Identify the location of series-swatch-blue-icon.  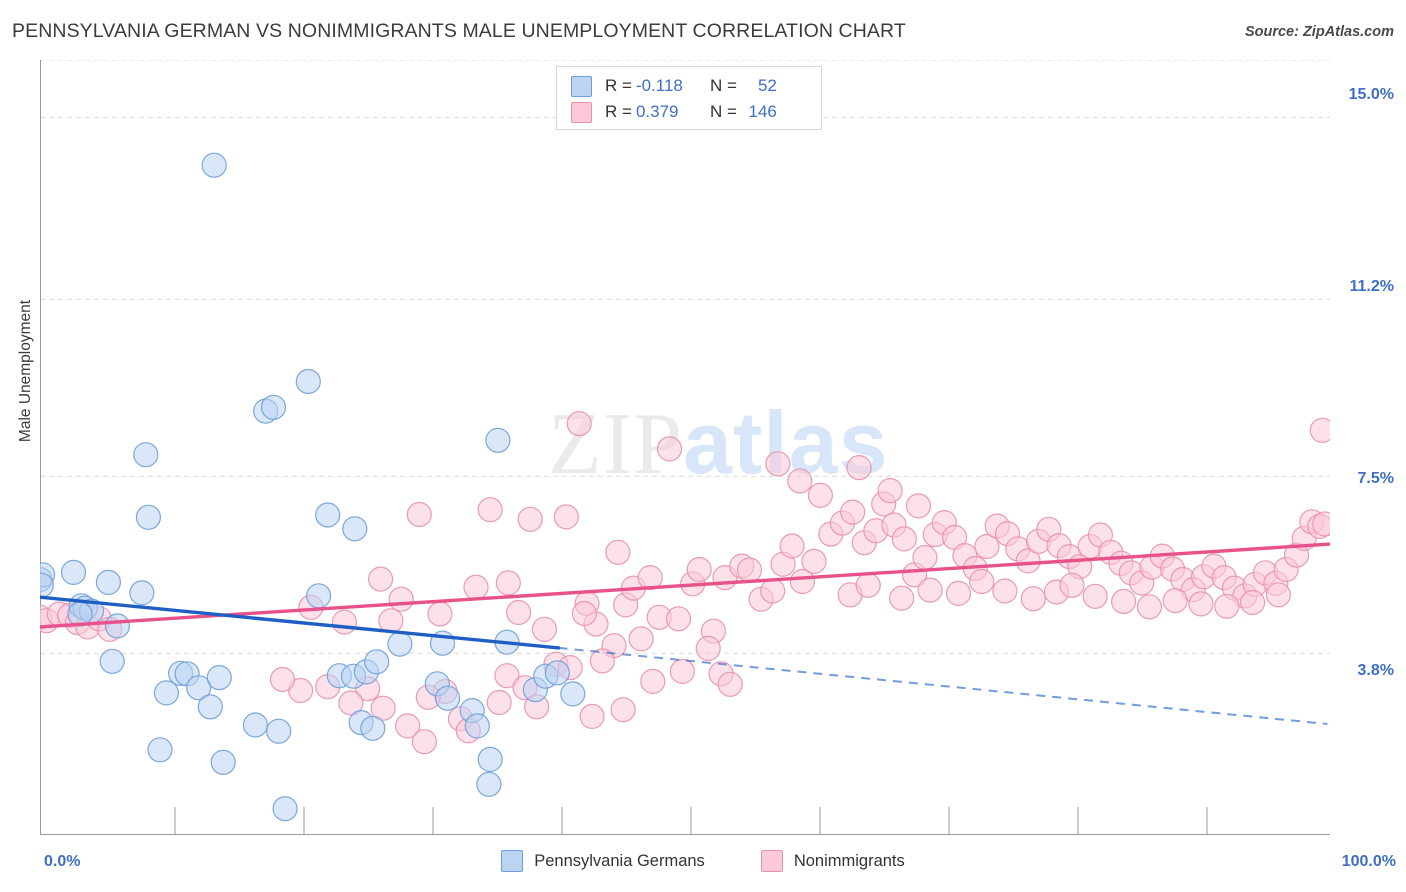
(512, 861).